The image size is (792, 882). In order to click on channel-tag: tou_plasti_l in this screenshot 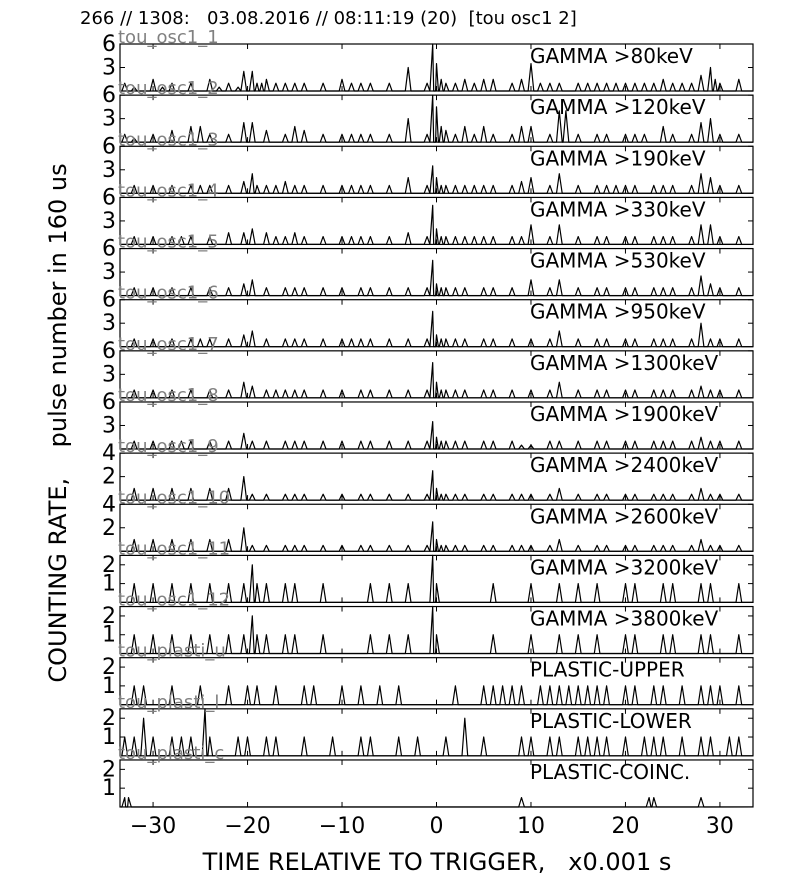, I will do `click(168, 702)`.